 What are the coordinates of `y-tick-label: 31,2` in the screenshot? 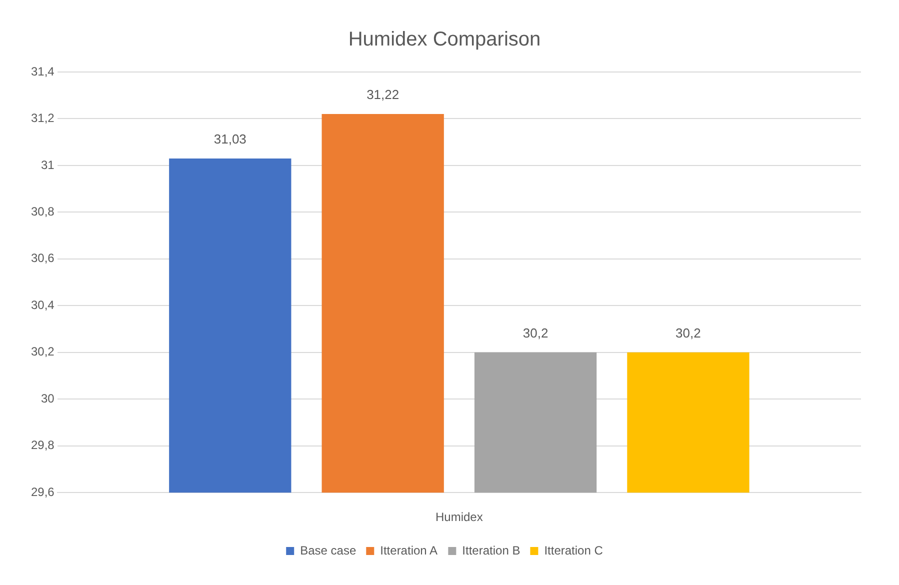 It's located at (42, 118).